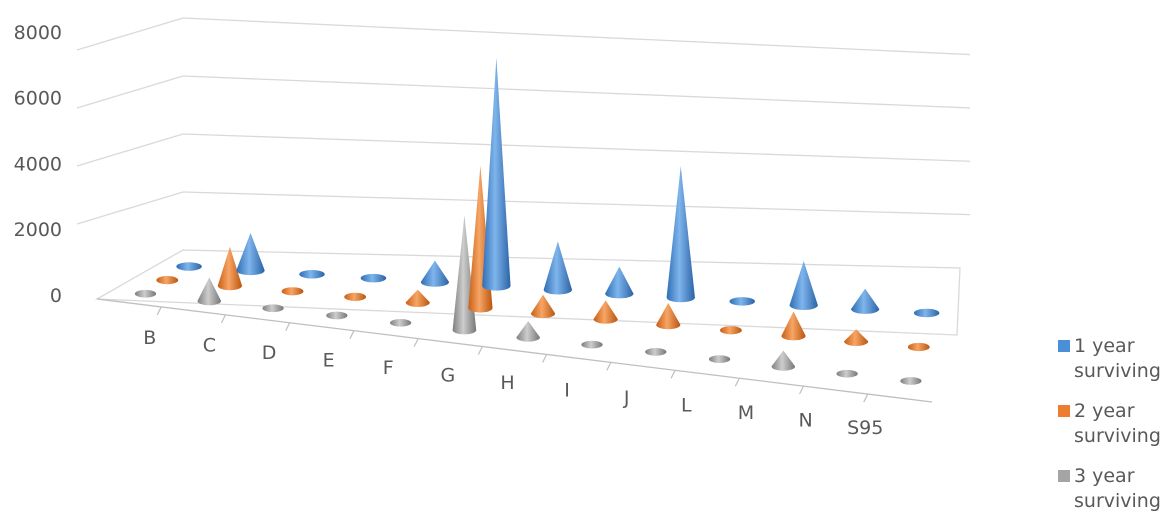 The width and height of the screenshot is (1169, 527). Describe the element at coordinates (668, 316) in the screenshot. I see `cone-2-J` at that location.